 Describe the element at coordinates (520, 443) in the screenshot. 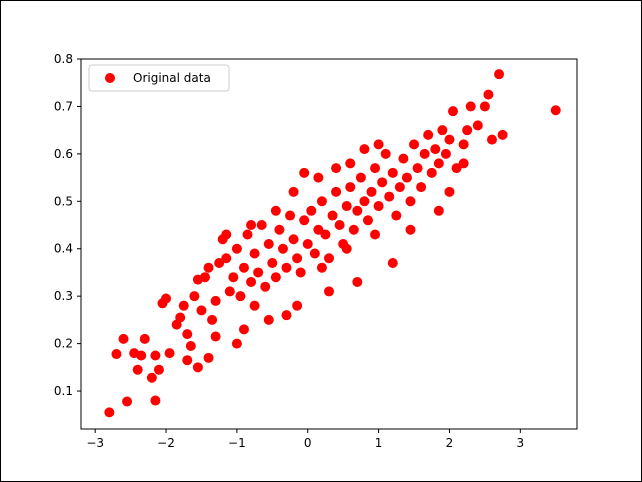

I see `x-tick-label: 3` at that location.